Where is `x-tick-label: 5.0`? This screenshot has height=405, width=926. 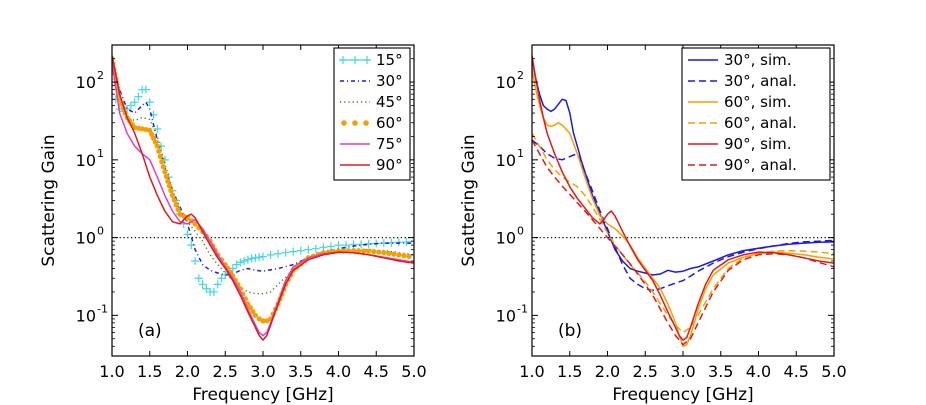 x-tick-label: 5.0 is located at coordinates (413, 371).